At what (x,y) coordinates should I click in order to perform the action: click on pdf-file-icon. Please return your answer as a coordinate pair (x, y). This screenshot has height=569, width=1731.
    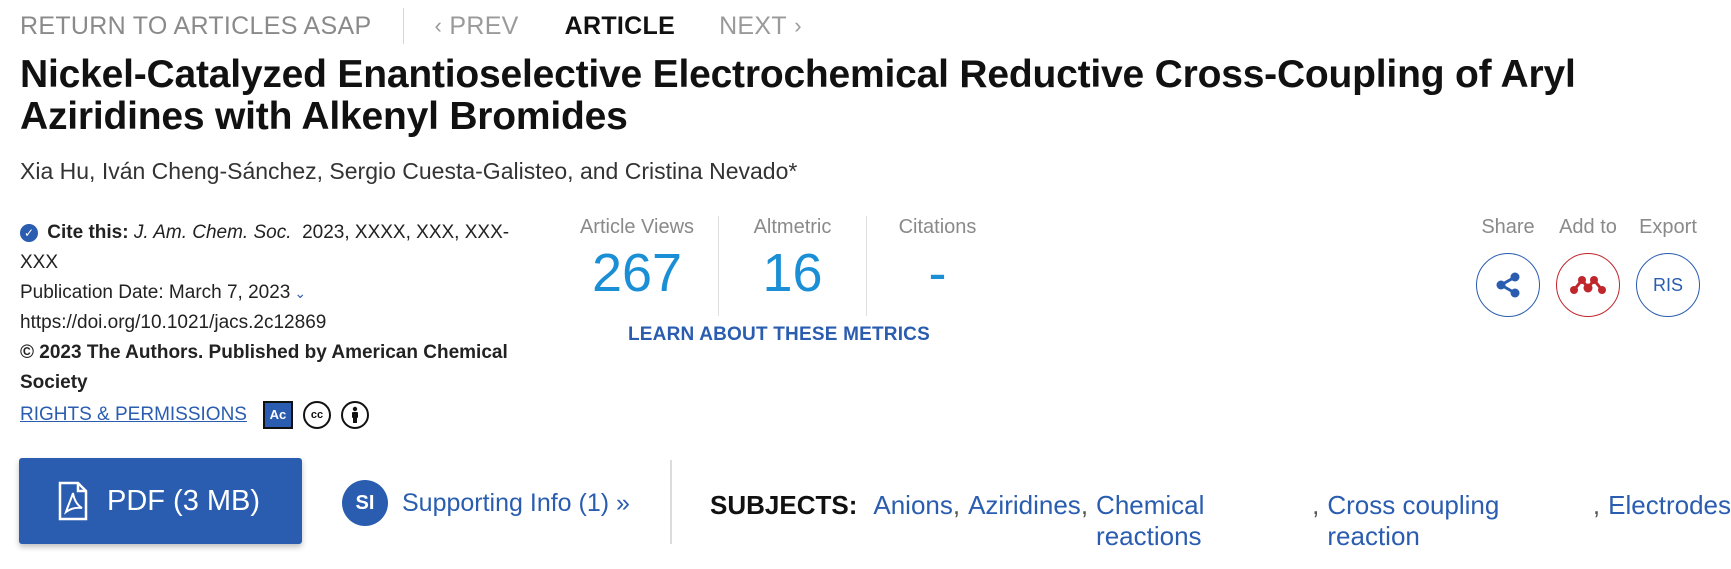
    Looking at the image, I should click on (73, 501).